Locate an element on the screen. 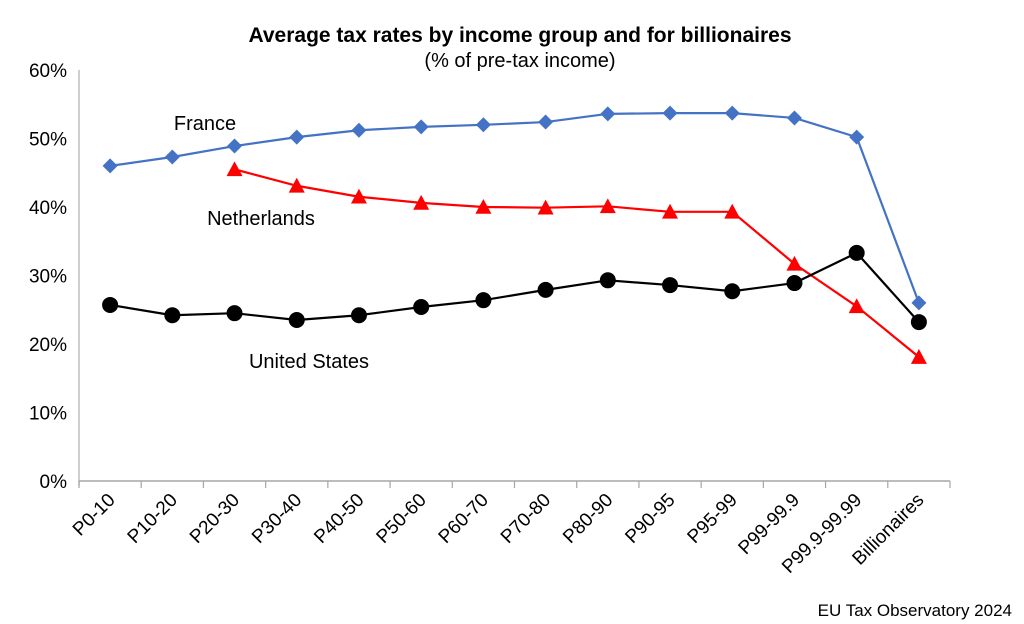 Image resolution: width=1024 pixels, height=624 pixels. chart-subtitle: (% of pre-tax income) is located at coordinates (519, 61).